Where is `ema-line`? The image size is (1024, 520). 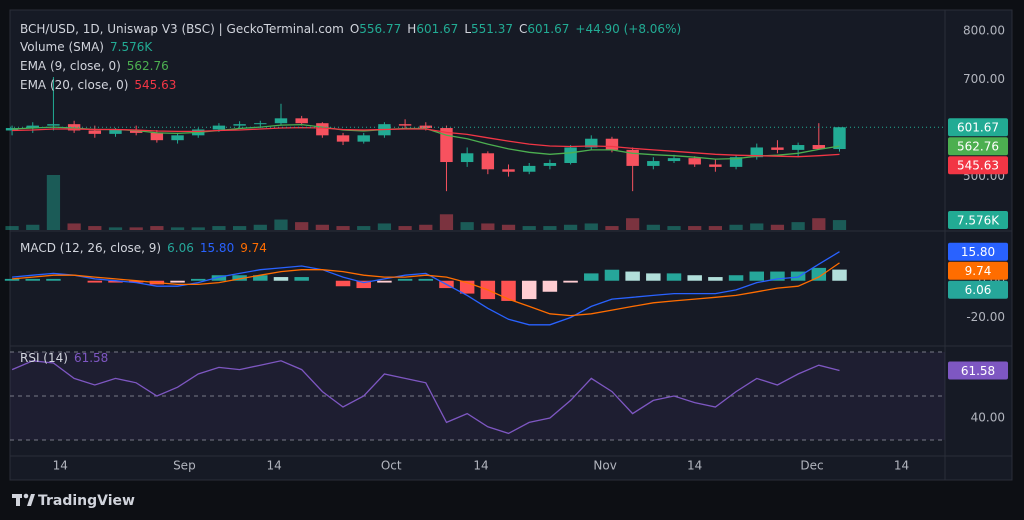
ema-line is located at coordinates (426, 142).